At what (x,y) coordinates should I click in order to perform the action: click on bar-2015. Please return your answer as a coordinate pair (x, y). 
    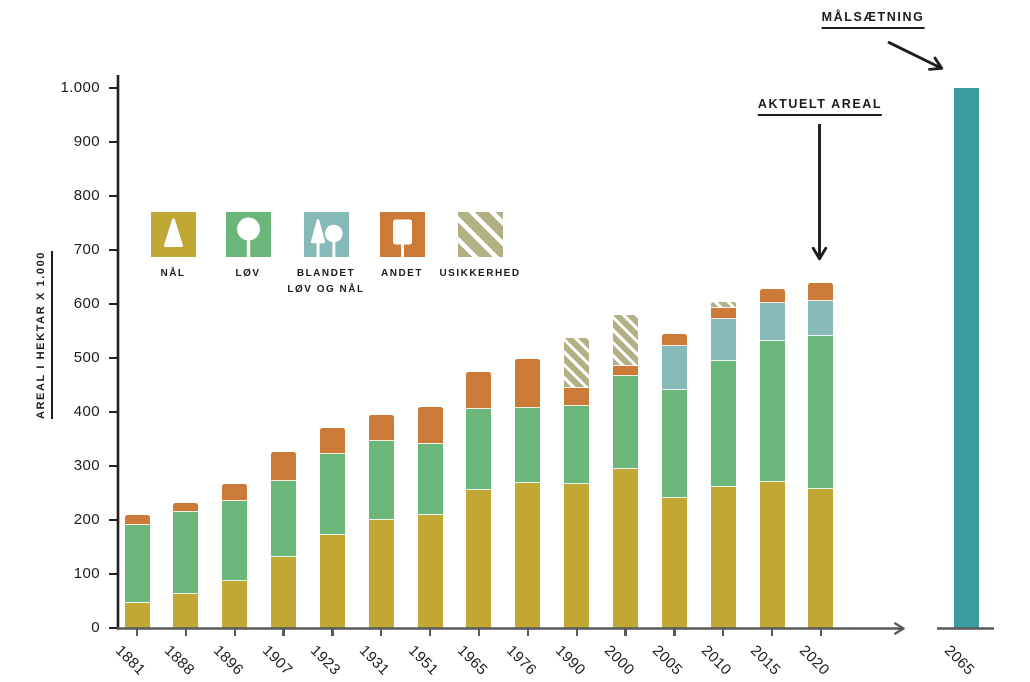
    Looking at the image, I should click on (772, 458).